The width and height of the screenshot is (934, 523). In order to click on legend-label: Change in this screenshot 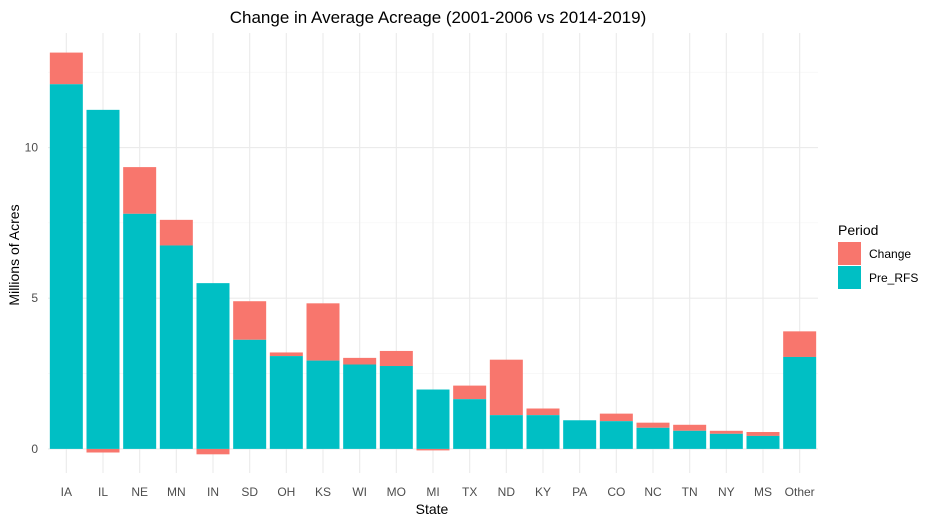, I will do `click(890, 254)`.